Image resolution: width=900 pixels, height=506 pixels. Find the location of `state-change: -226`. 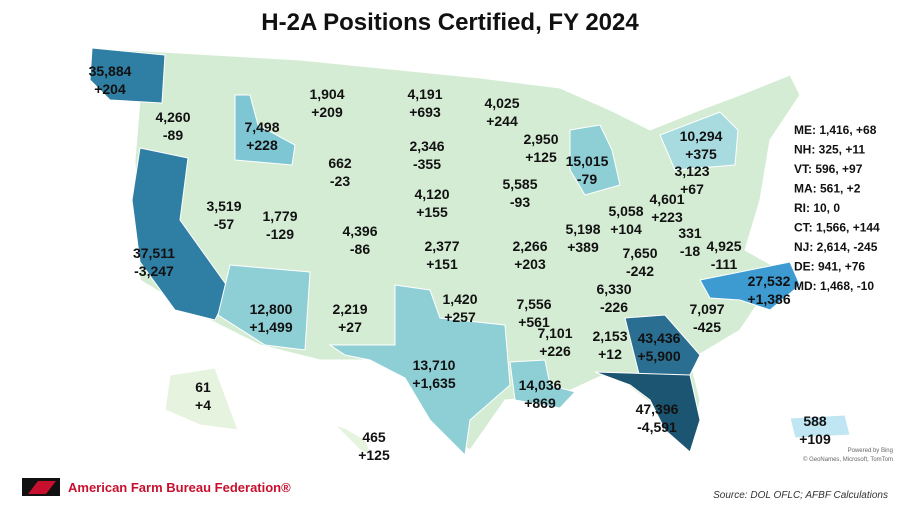

state-change: -226 is located at coordinates (614, 307).